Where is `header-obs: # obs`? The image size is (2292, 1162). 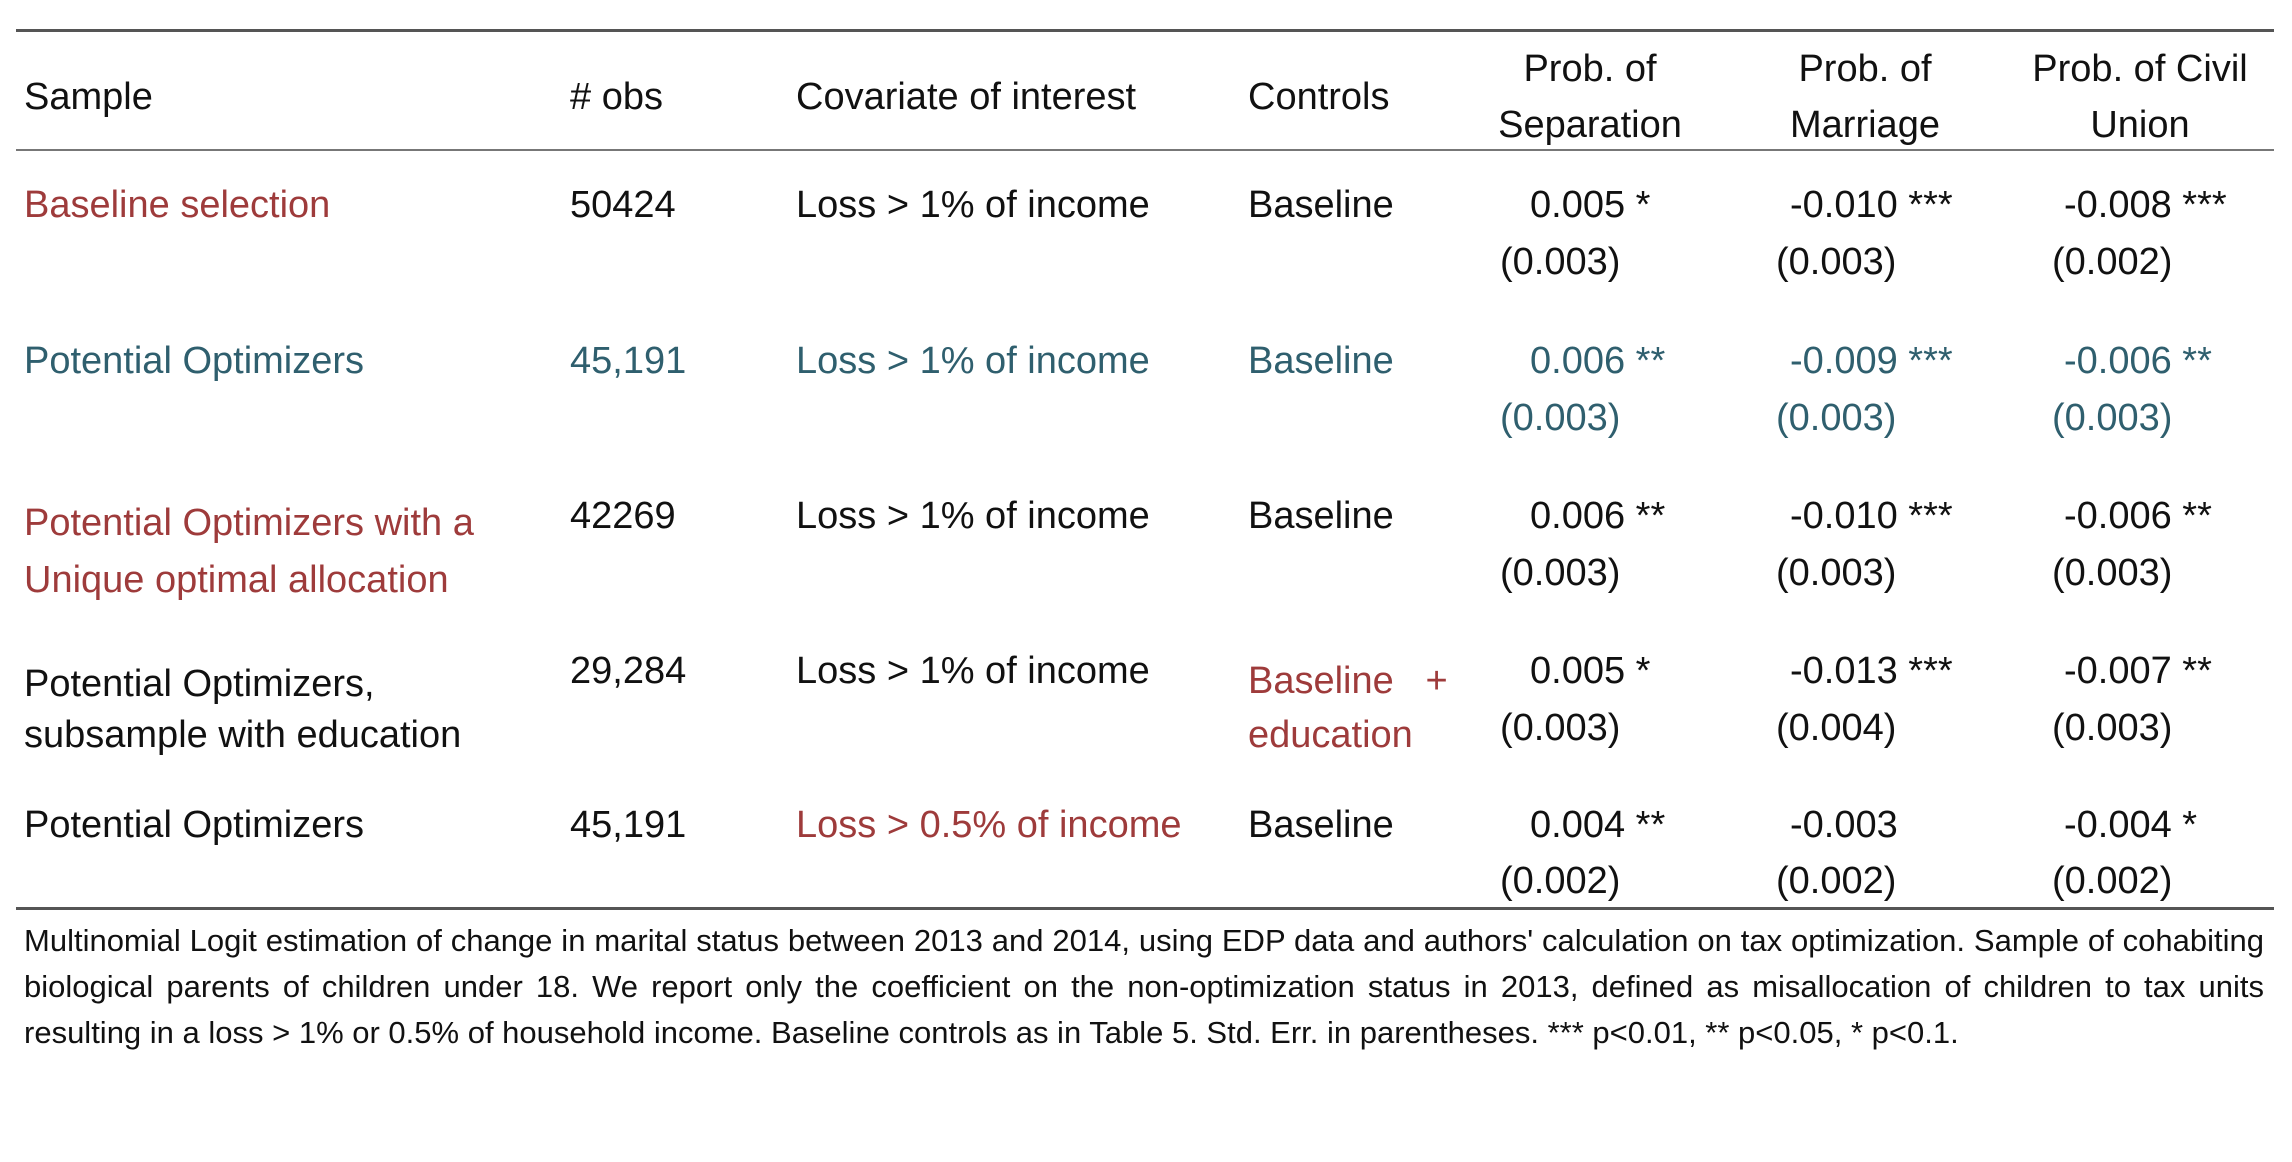 header-obs: # obs is located at coordinates (616, 97).